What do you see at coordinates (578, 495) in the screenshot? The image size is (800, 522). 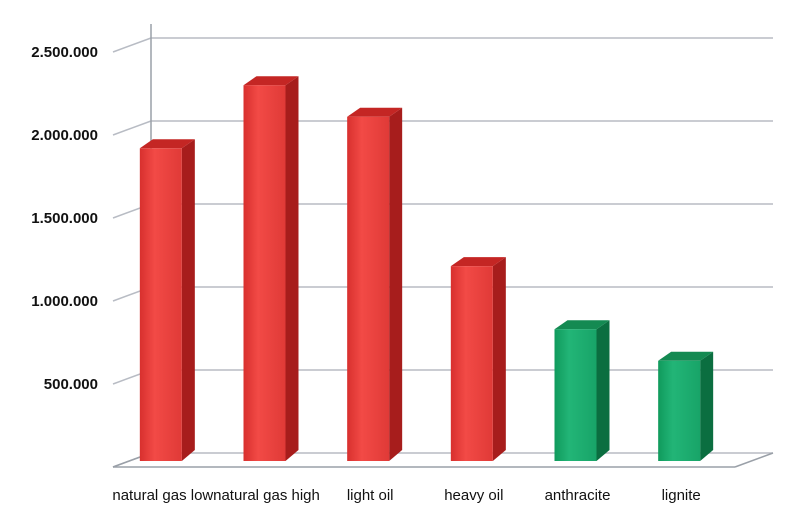 I see `x-tick-label: anthracite` at bounding box center [578, 495].